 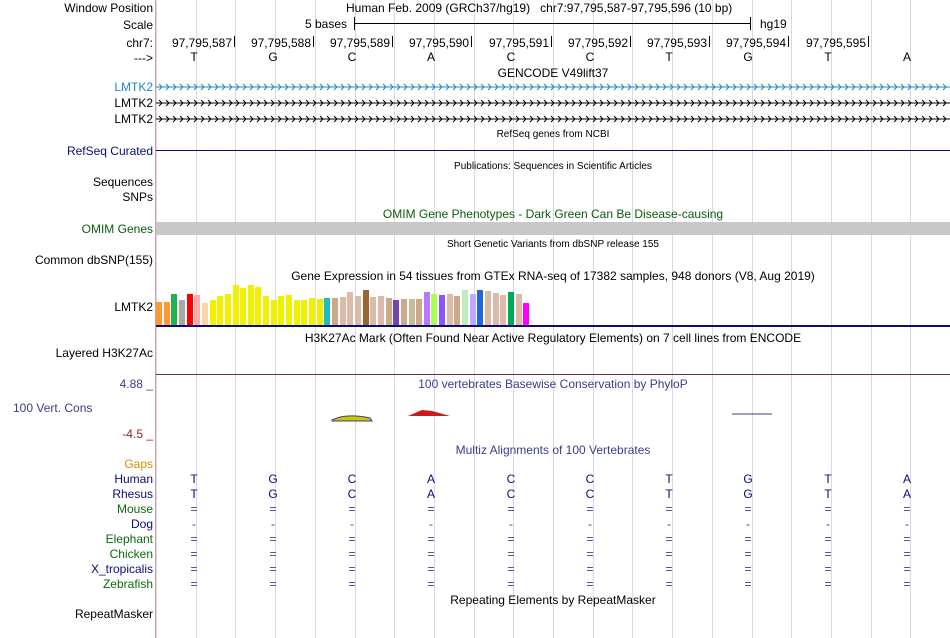 I want to click on gtex-gene-line, so click(x=553, y=326).